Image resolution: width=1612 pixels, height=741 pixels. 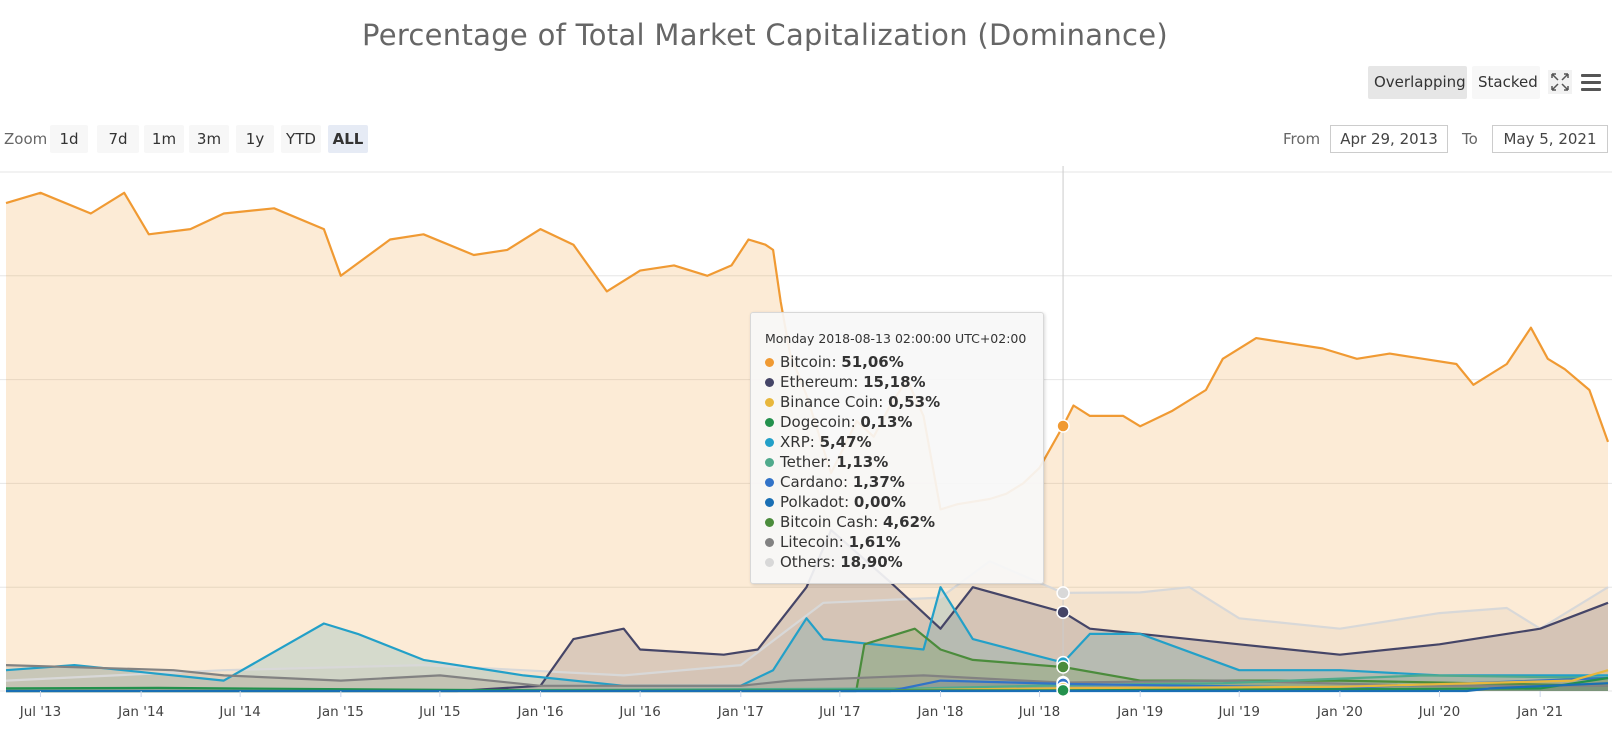 I want to click on x-tick-label: Jan '16, so click(x=540, y=712).